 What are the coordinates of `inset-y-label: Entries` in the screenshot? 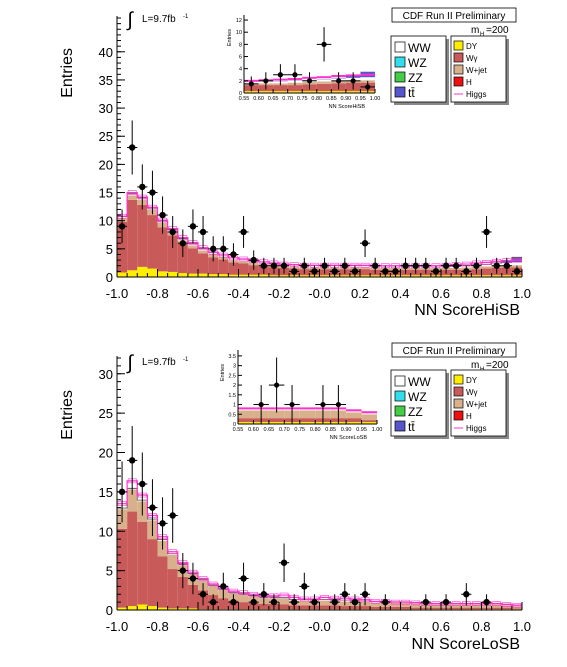 It's located at (230, 37).